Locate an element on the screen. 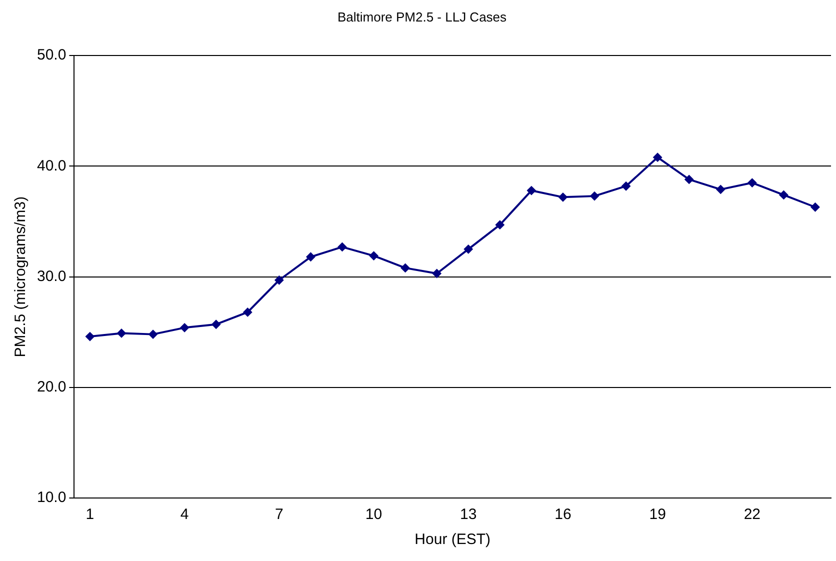  x-tick-label: 4 is located at coordinates (184, 515).